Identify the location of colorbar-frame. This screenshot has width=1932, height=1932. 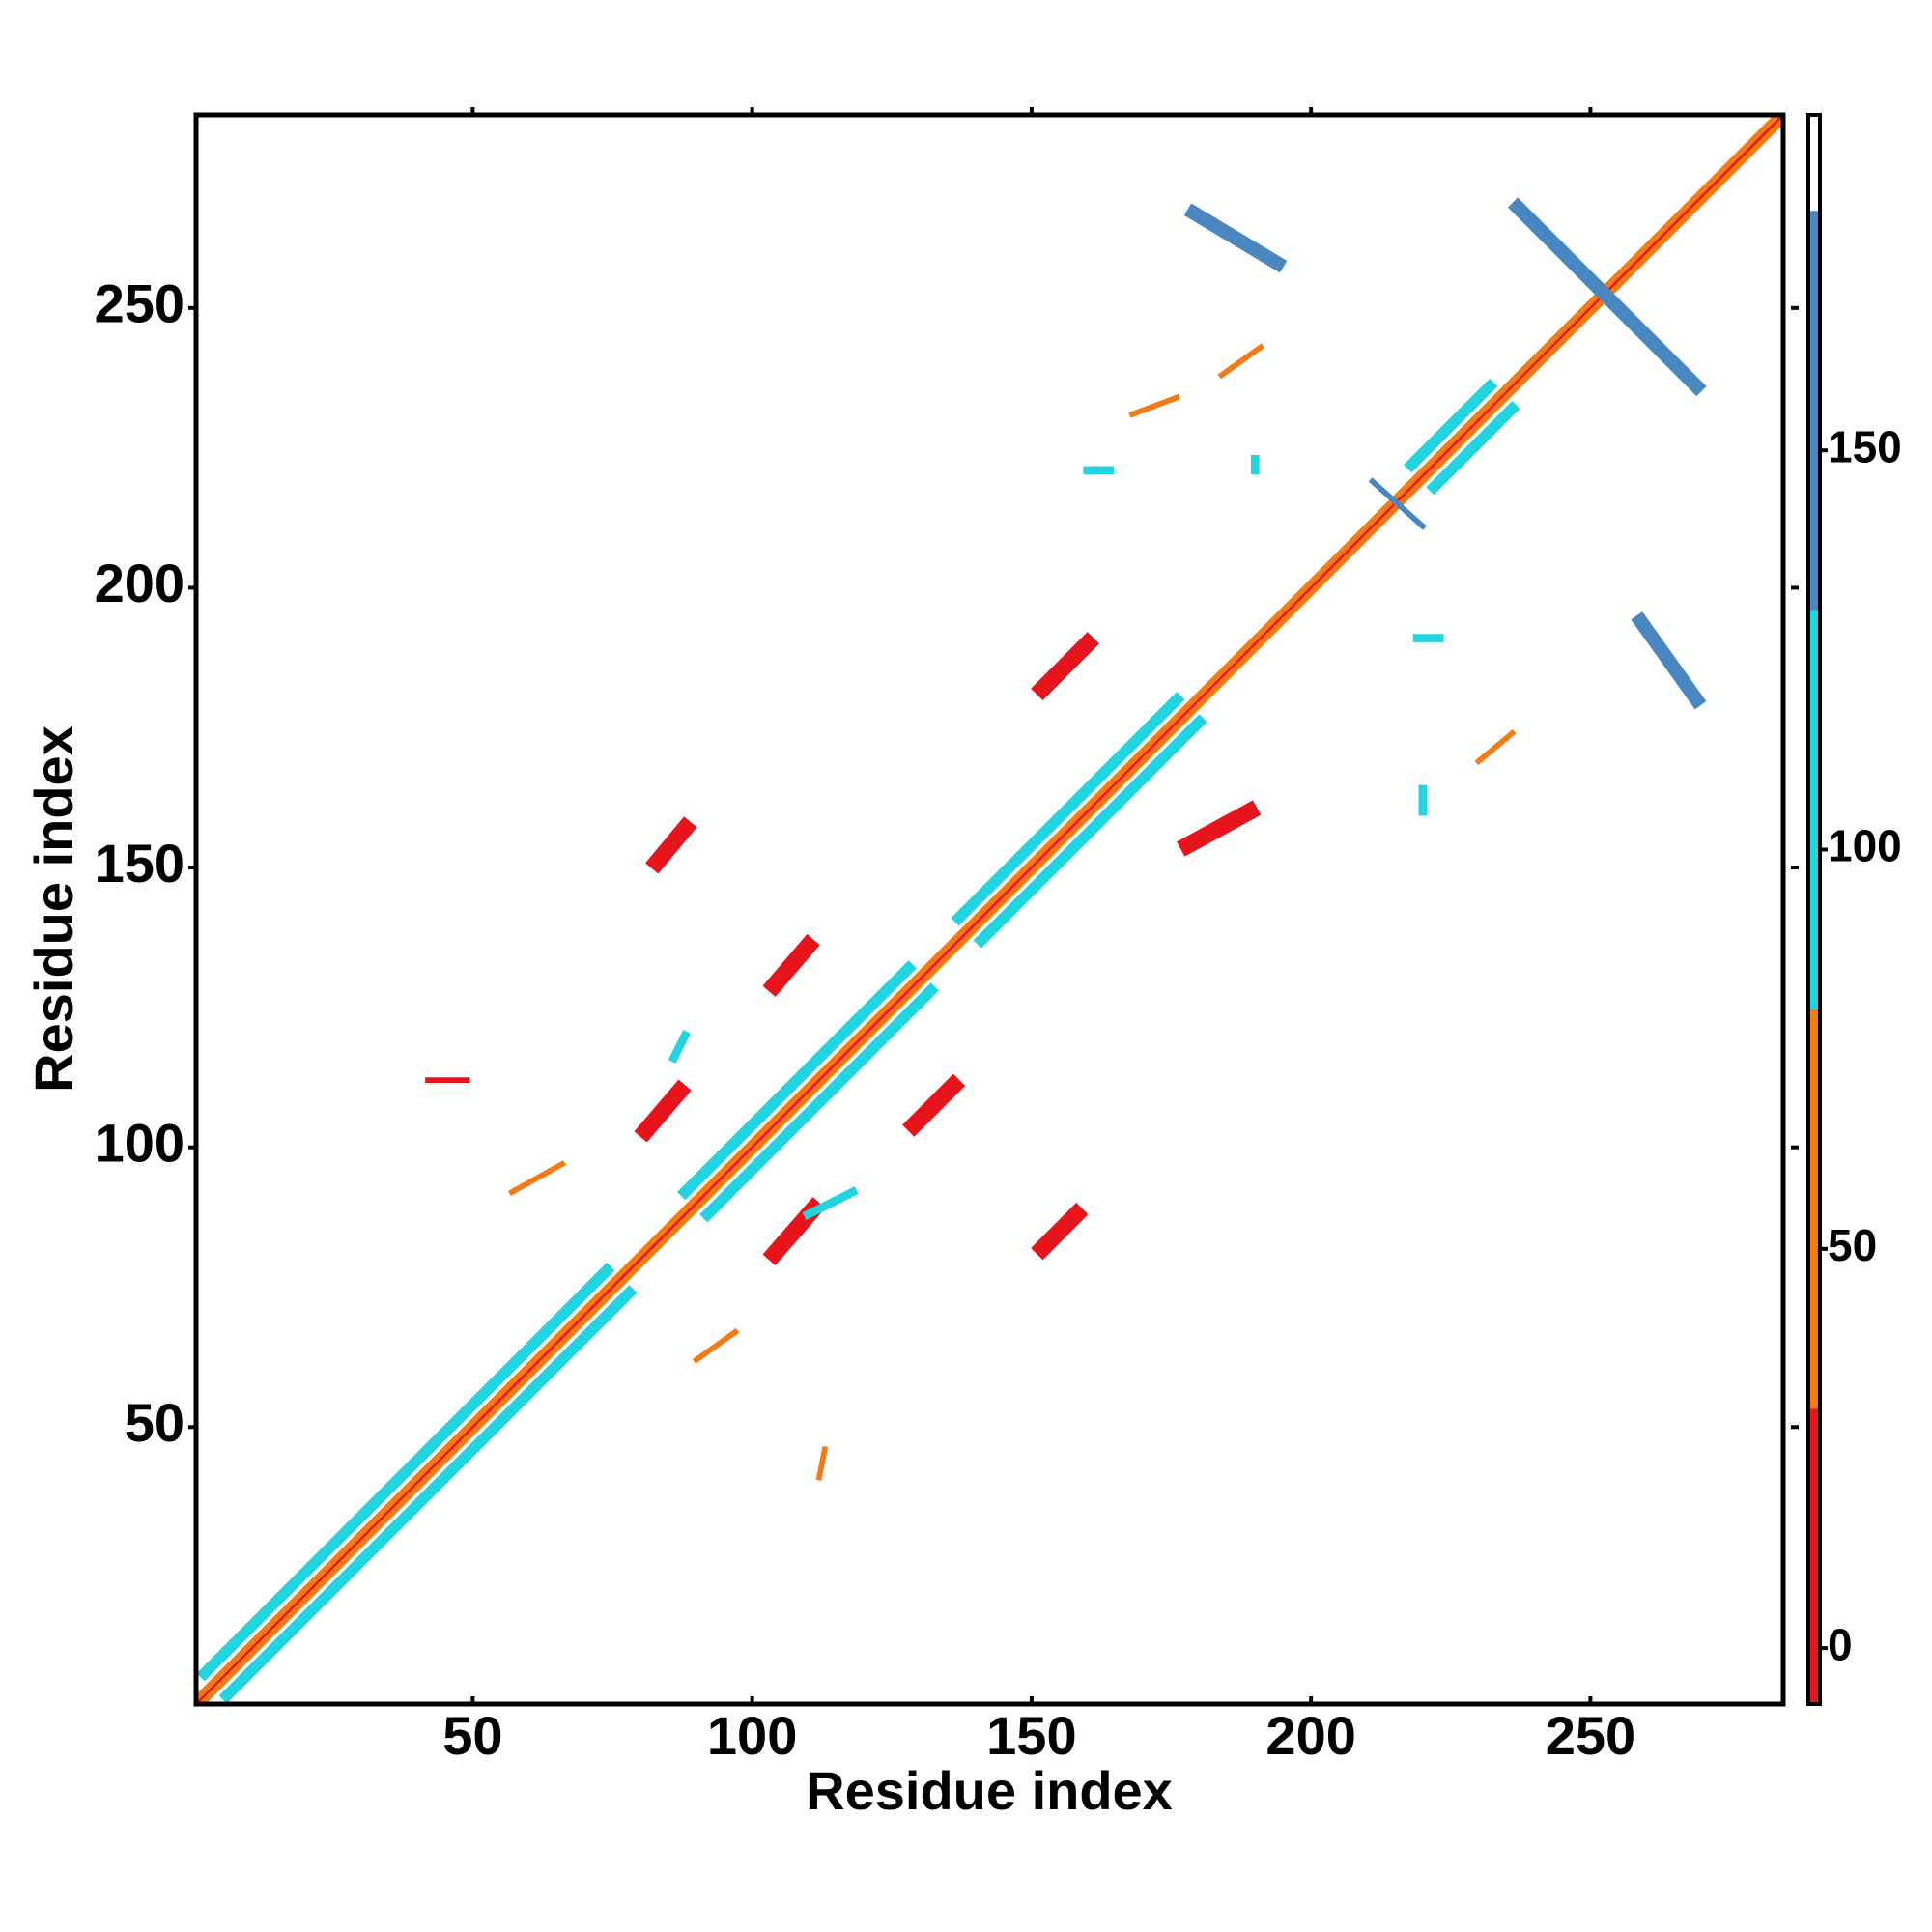
(1814, 909).